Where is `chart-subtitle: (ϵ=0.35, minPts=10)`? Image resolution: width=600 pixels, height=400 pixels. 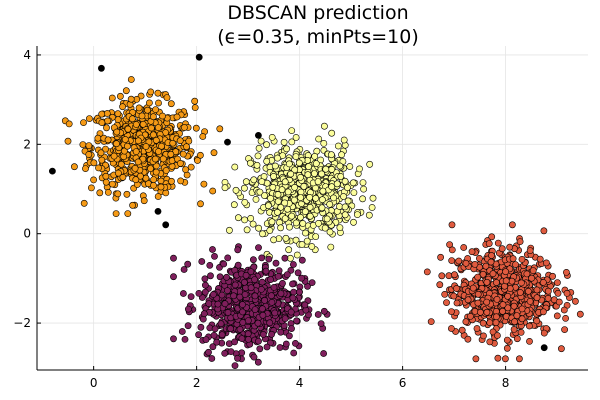 chart-subtitle: (ϵ=0.35, minPts=10) is located at coordinates (318, 37).